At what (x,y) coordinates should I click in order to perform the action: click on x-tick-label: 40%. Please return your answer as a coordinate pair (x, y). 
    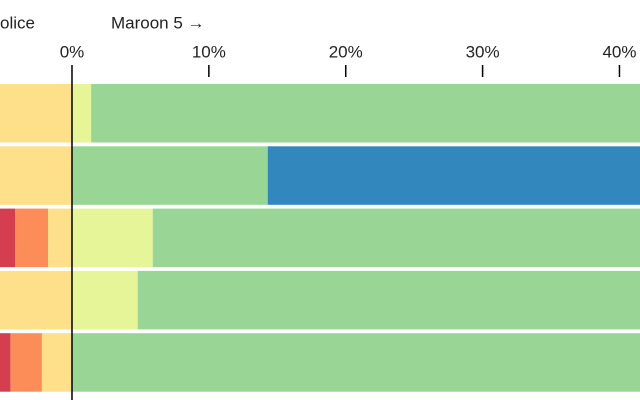
    Looking at the image, I should click on (619, 51).